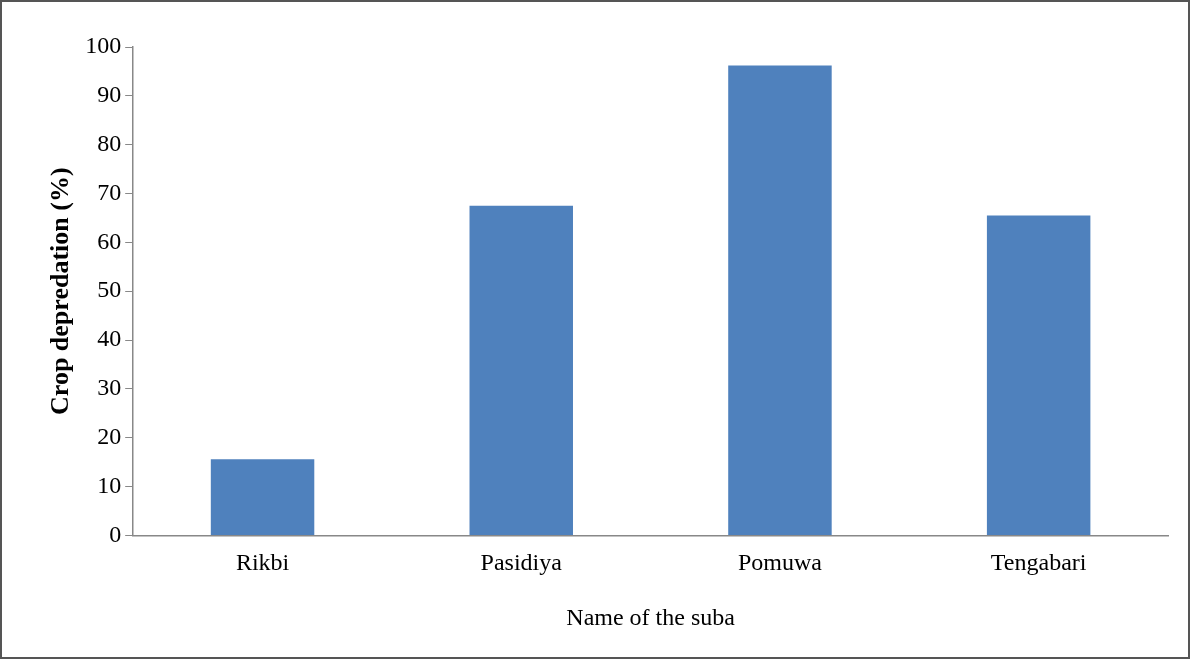  What do you see at coordinates (651, 616) in the screenshot?
I see `x-axis-title: Name of the suba` at bounding box center [651, 616].